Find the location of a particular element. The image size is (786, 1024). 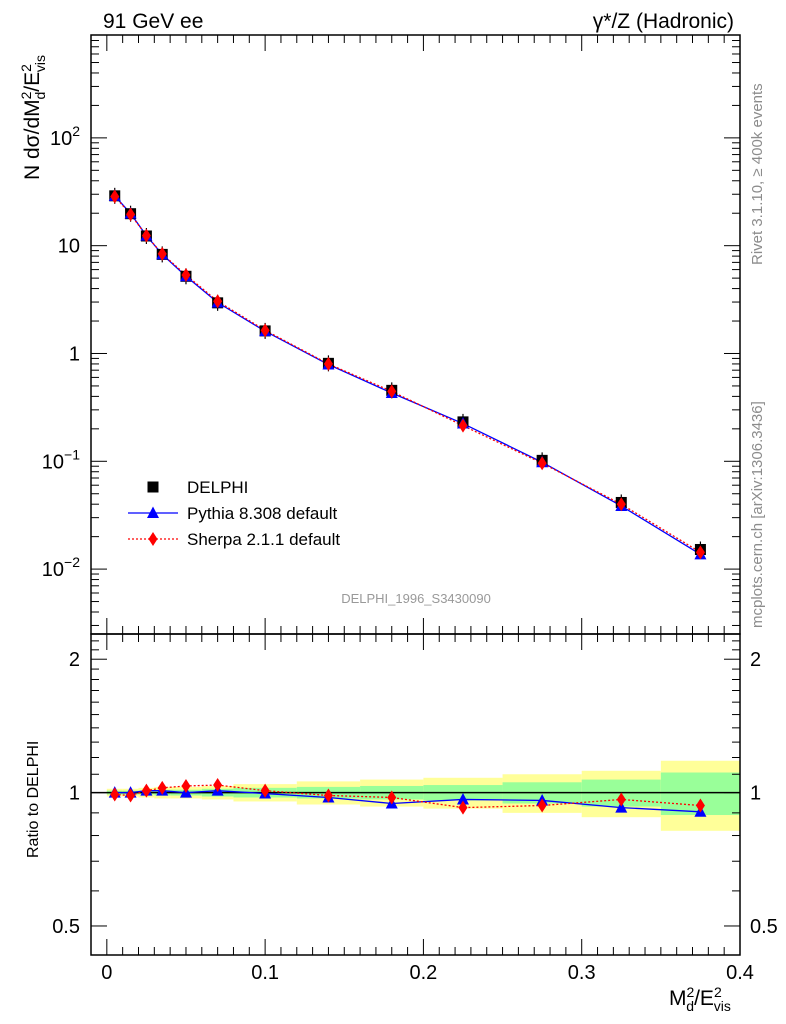

energy-label: 91 GeV ee is located at coordinates (153, 21).